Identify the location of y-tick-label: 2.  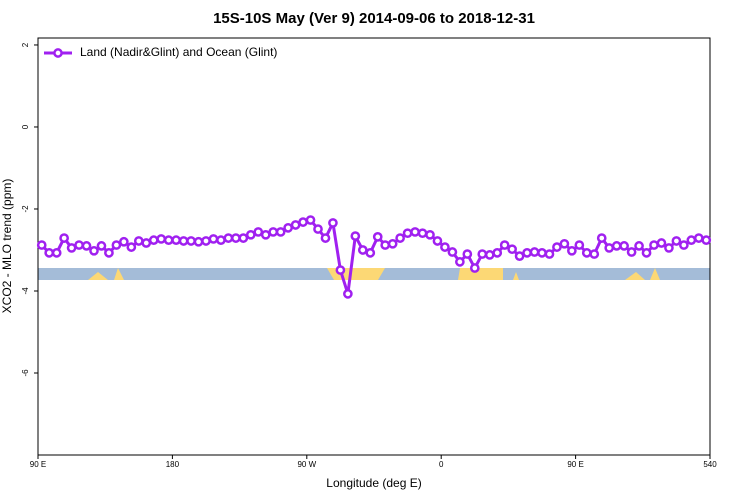
(25, 44).